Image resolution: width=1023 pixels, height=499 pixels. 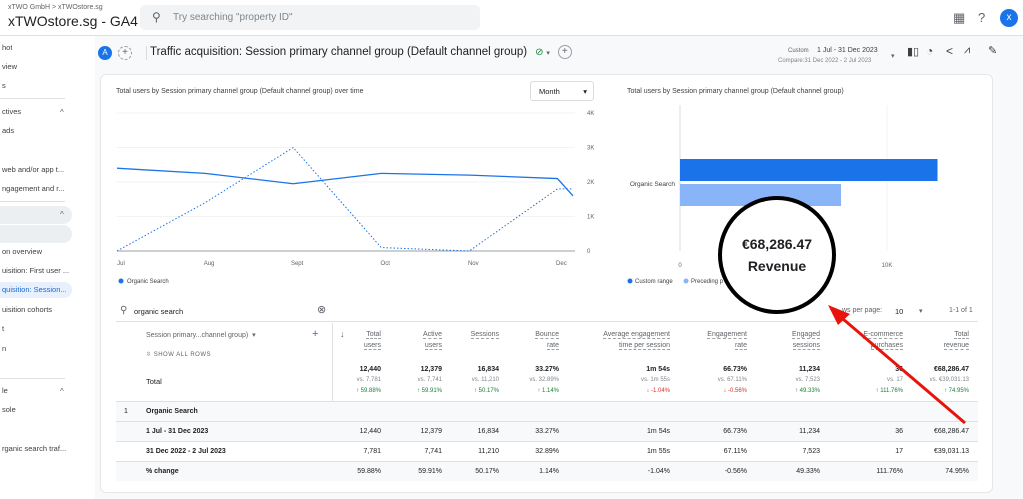 I want to click on column-header-line2: revenue, so click(x=956, y=346).